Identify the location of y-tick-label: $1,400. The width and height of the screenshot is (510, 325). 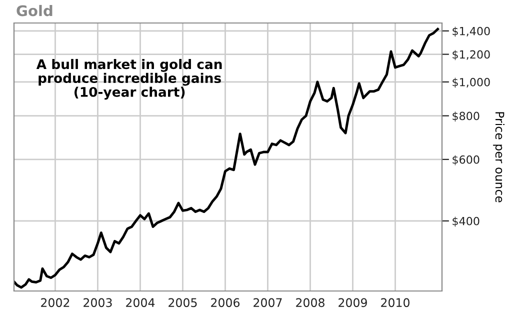
(471, 31).